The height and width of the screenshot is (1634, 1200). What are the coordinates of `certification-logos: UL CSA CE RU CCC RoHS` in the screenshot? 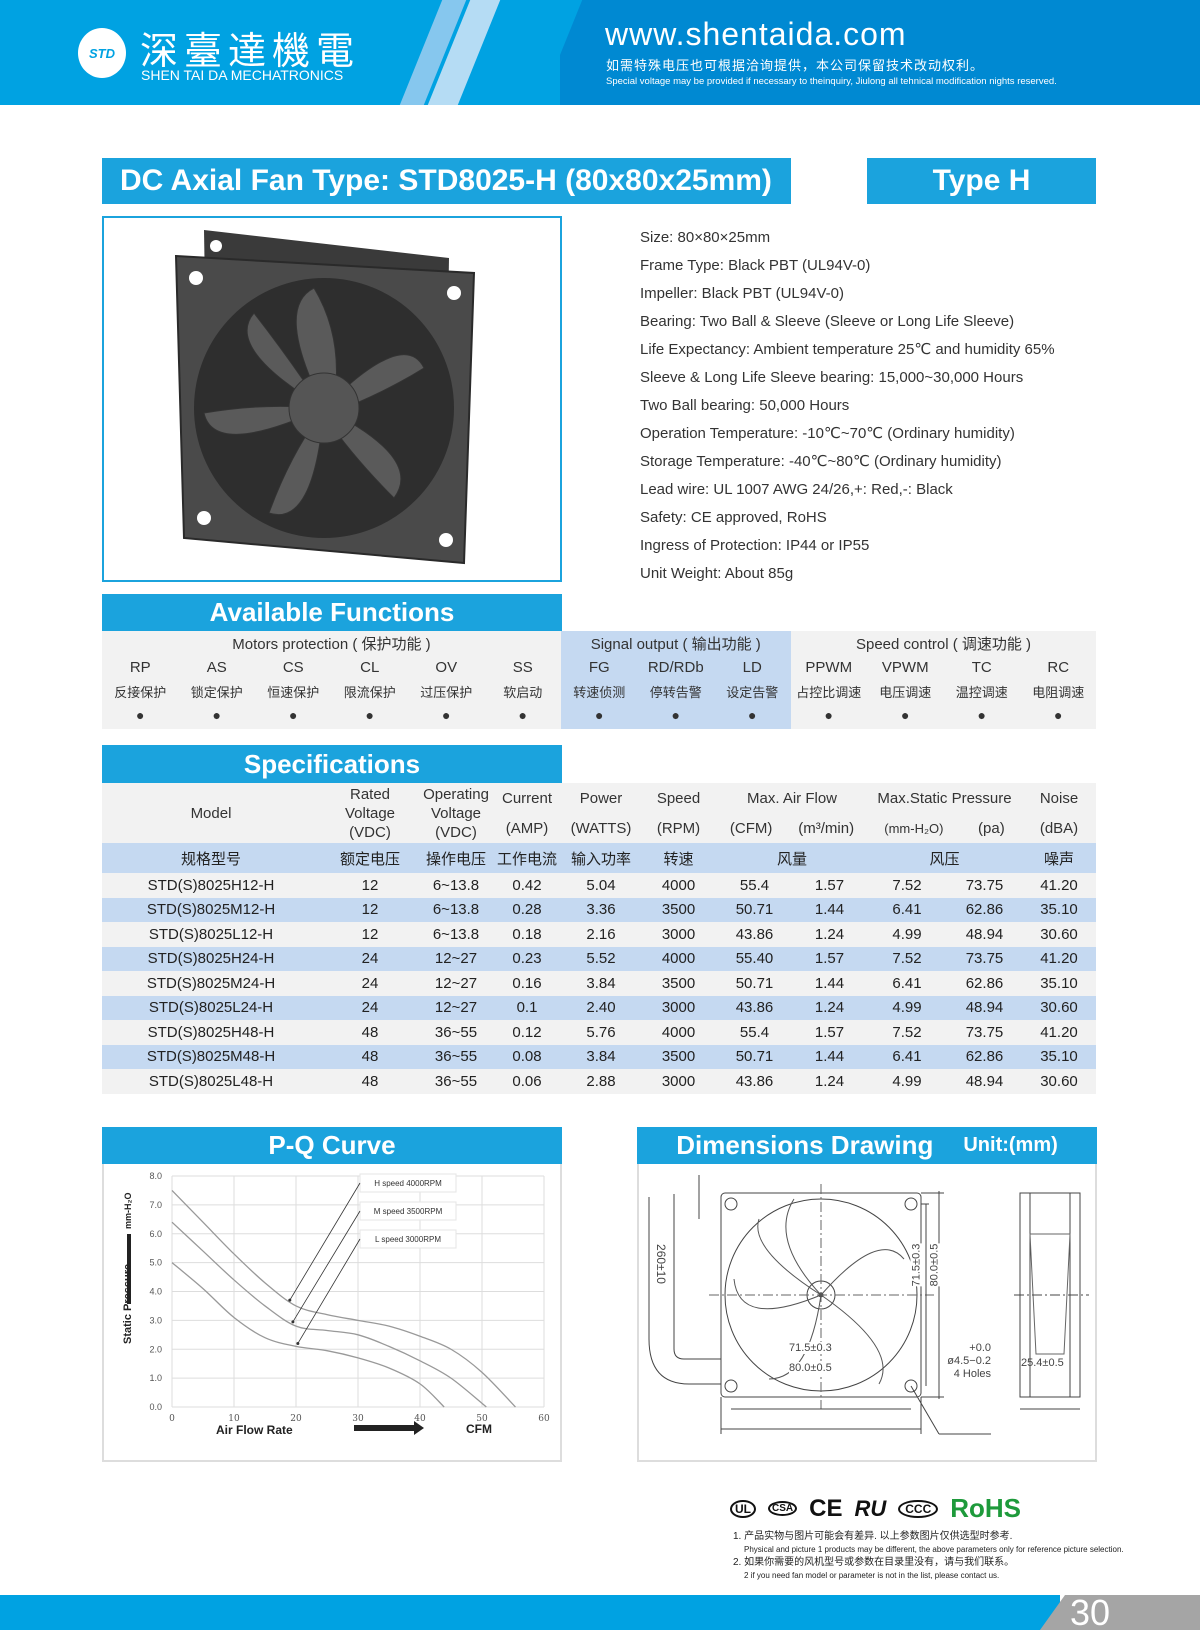 It's located at (875, 1508).